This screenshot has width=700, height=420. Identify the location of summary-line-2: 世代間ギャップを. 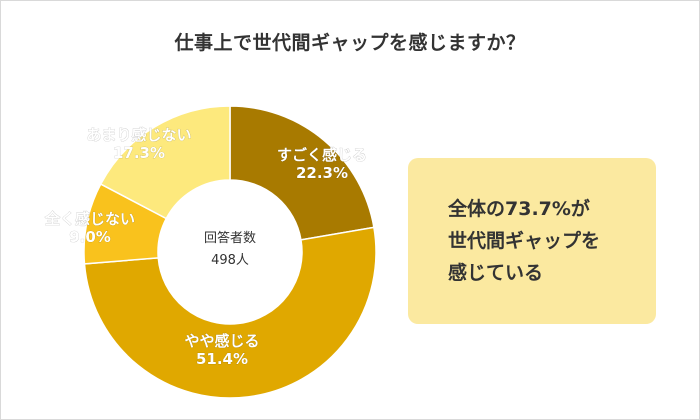
(524, 241).